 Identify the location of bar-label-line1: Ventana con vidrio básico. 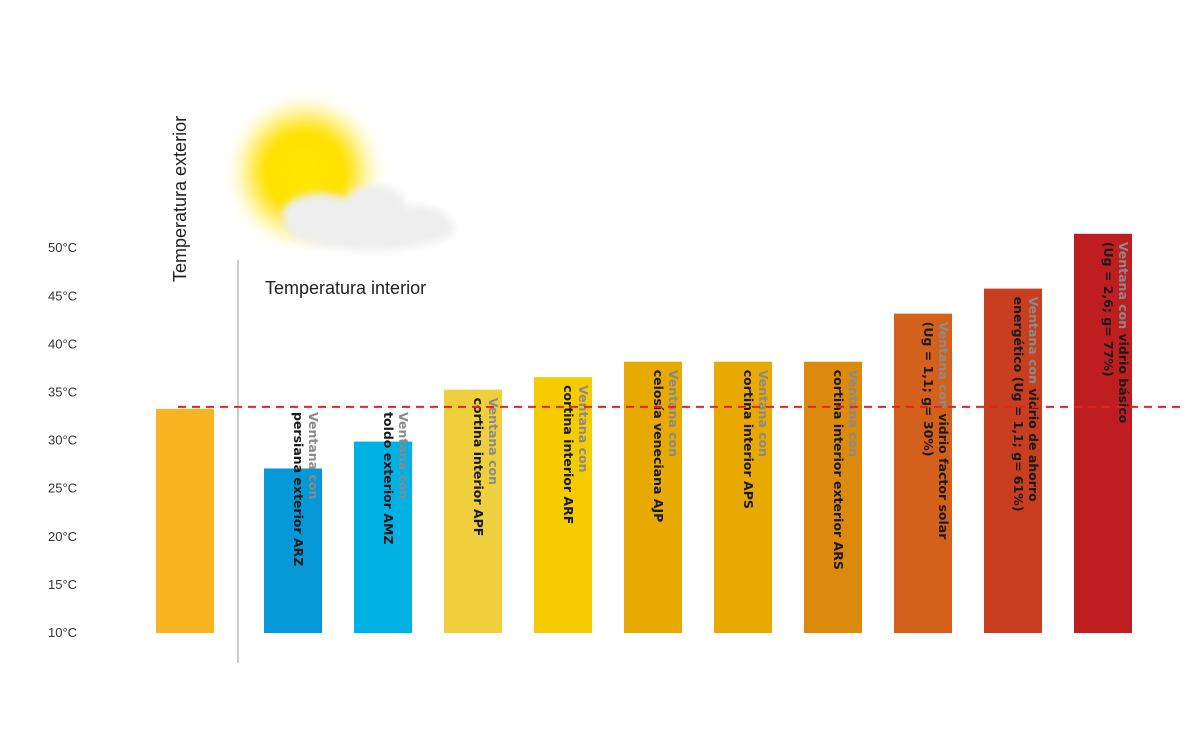
(1123, 333).